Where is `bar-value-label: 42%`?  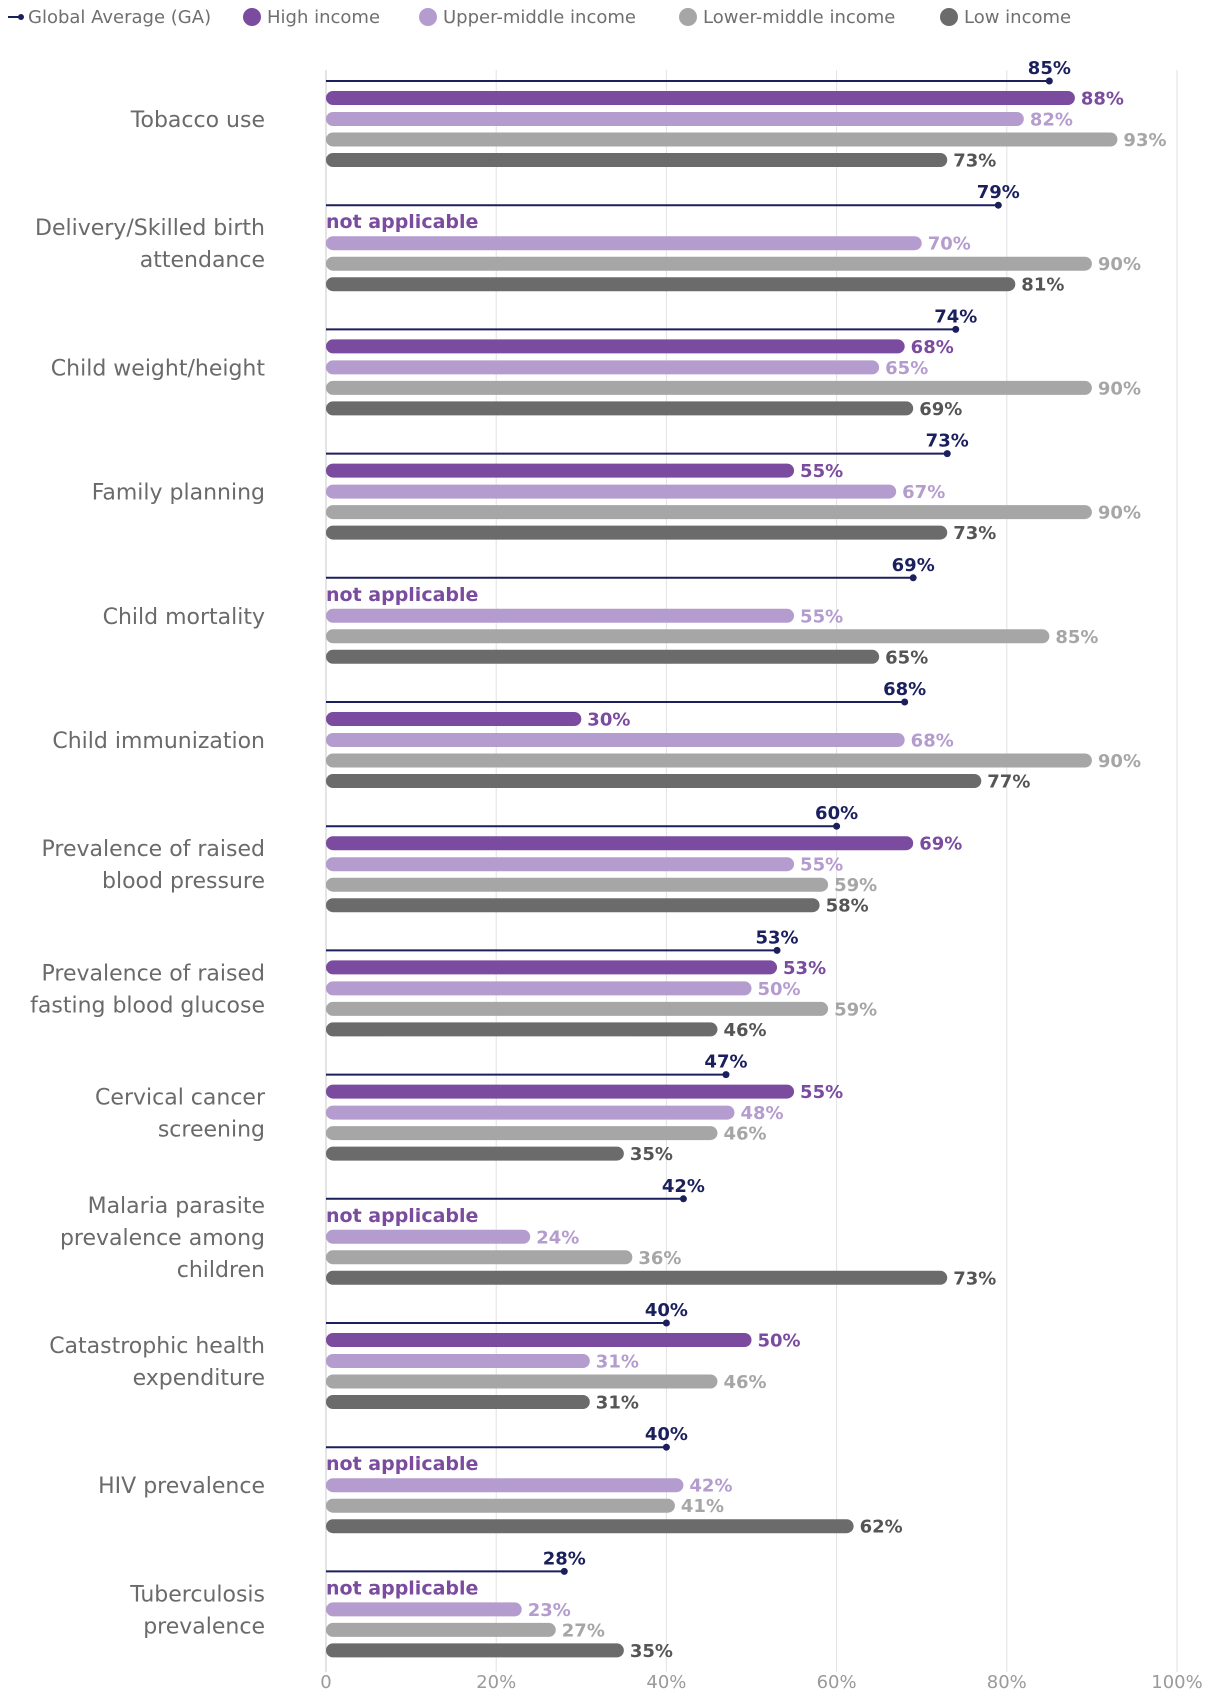 bar-value-label: 42% is located at coordinates (710, 1486).